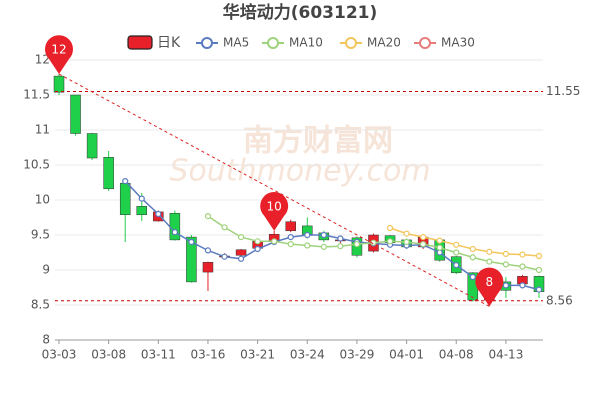  I want to click on y-tick-label: 12, so click(42, 60).